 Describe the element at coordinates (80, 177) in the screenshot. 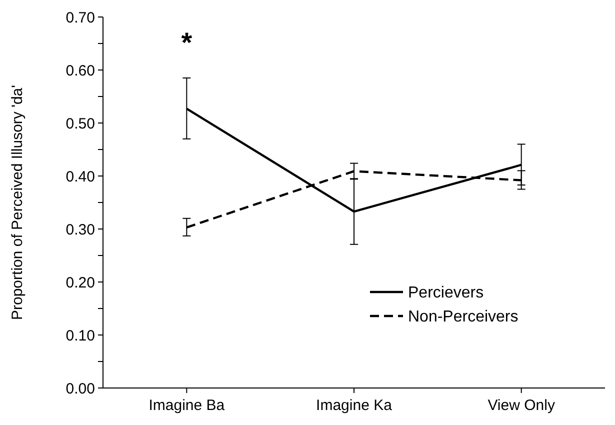

I see `y-tick-label: 0.40` at that location.